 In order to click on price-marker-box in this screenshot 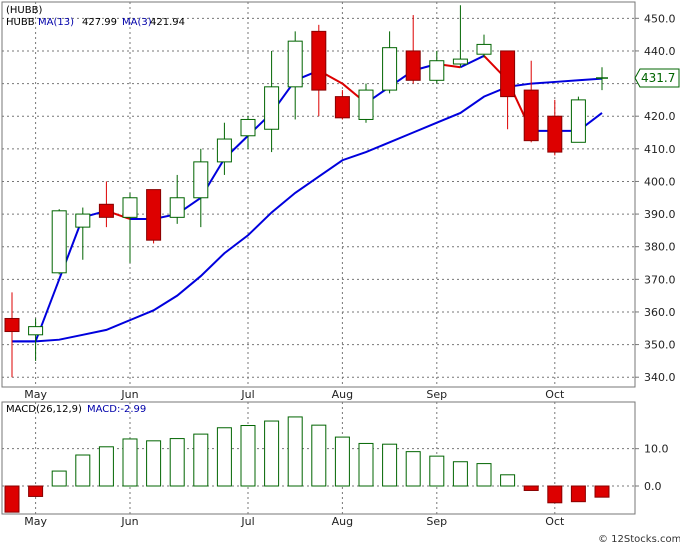, I will do `click(657, 78)`.